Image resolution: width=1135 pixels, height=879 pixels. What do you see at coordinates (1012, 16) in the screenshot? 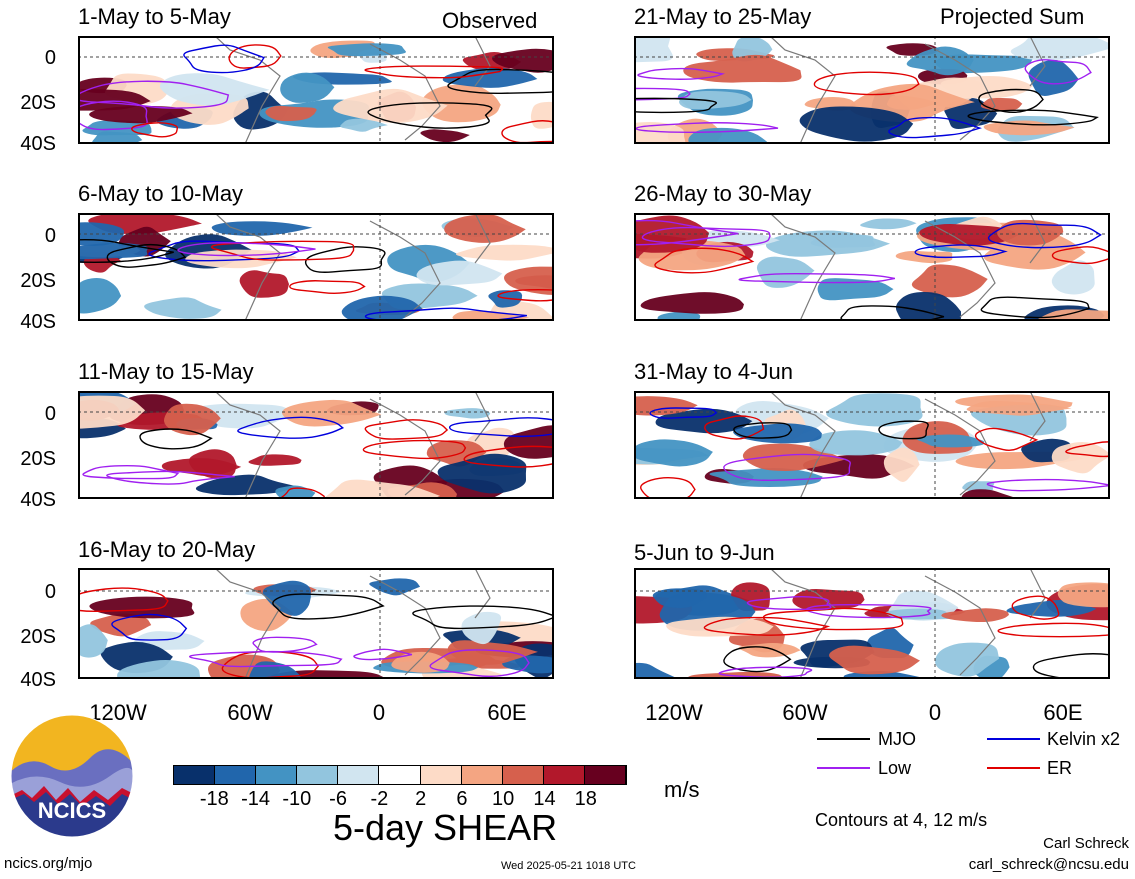
I see `projected-label: Projected Sum` at bounding box center [1012, 16].